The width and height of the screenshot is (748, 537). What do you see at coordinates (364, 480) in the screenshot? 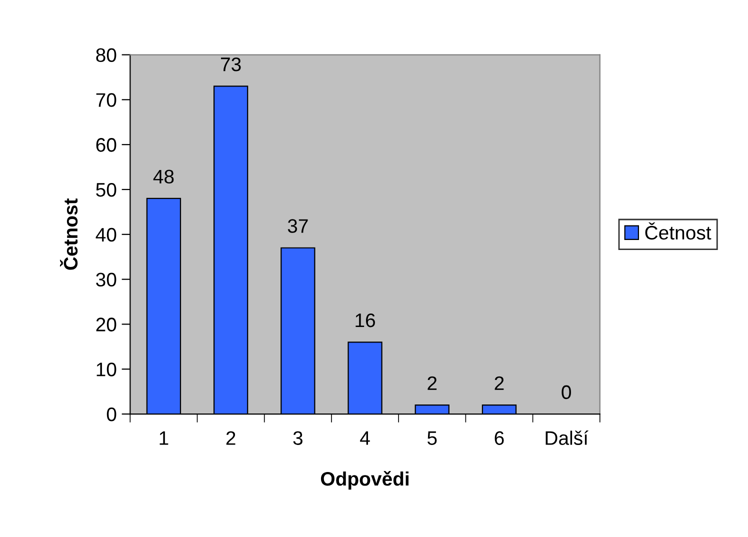
I see `x-axis-title: Odpovědi` at bounding box center [364, 480].